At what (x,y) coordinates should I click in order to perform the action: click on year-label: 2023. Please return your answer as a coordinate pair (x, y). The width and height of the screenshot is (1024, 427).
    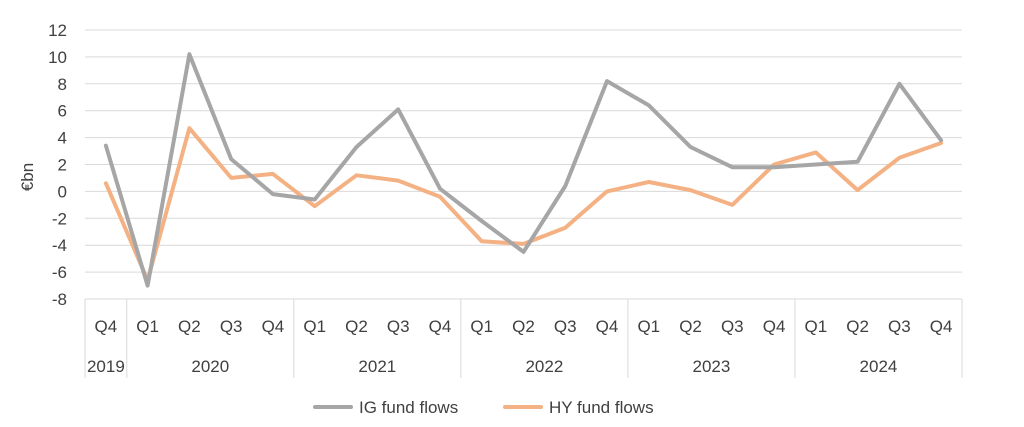
    Looking at the image, I should click on (712, 366).